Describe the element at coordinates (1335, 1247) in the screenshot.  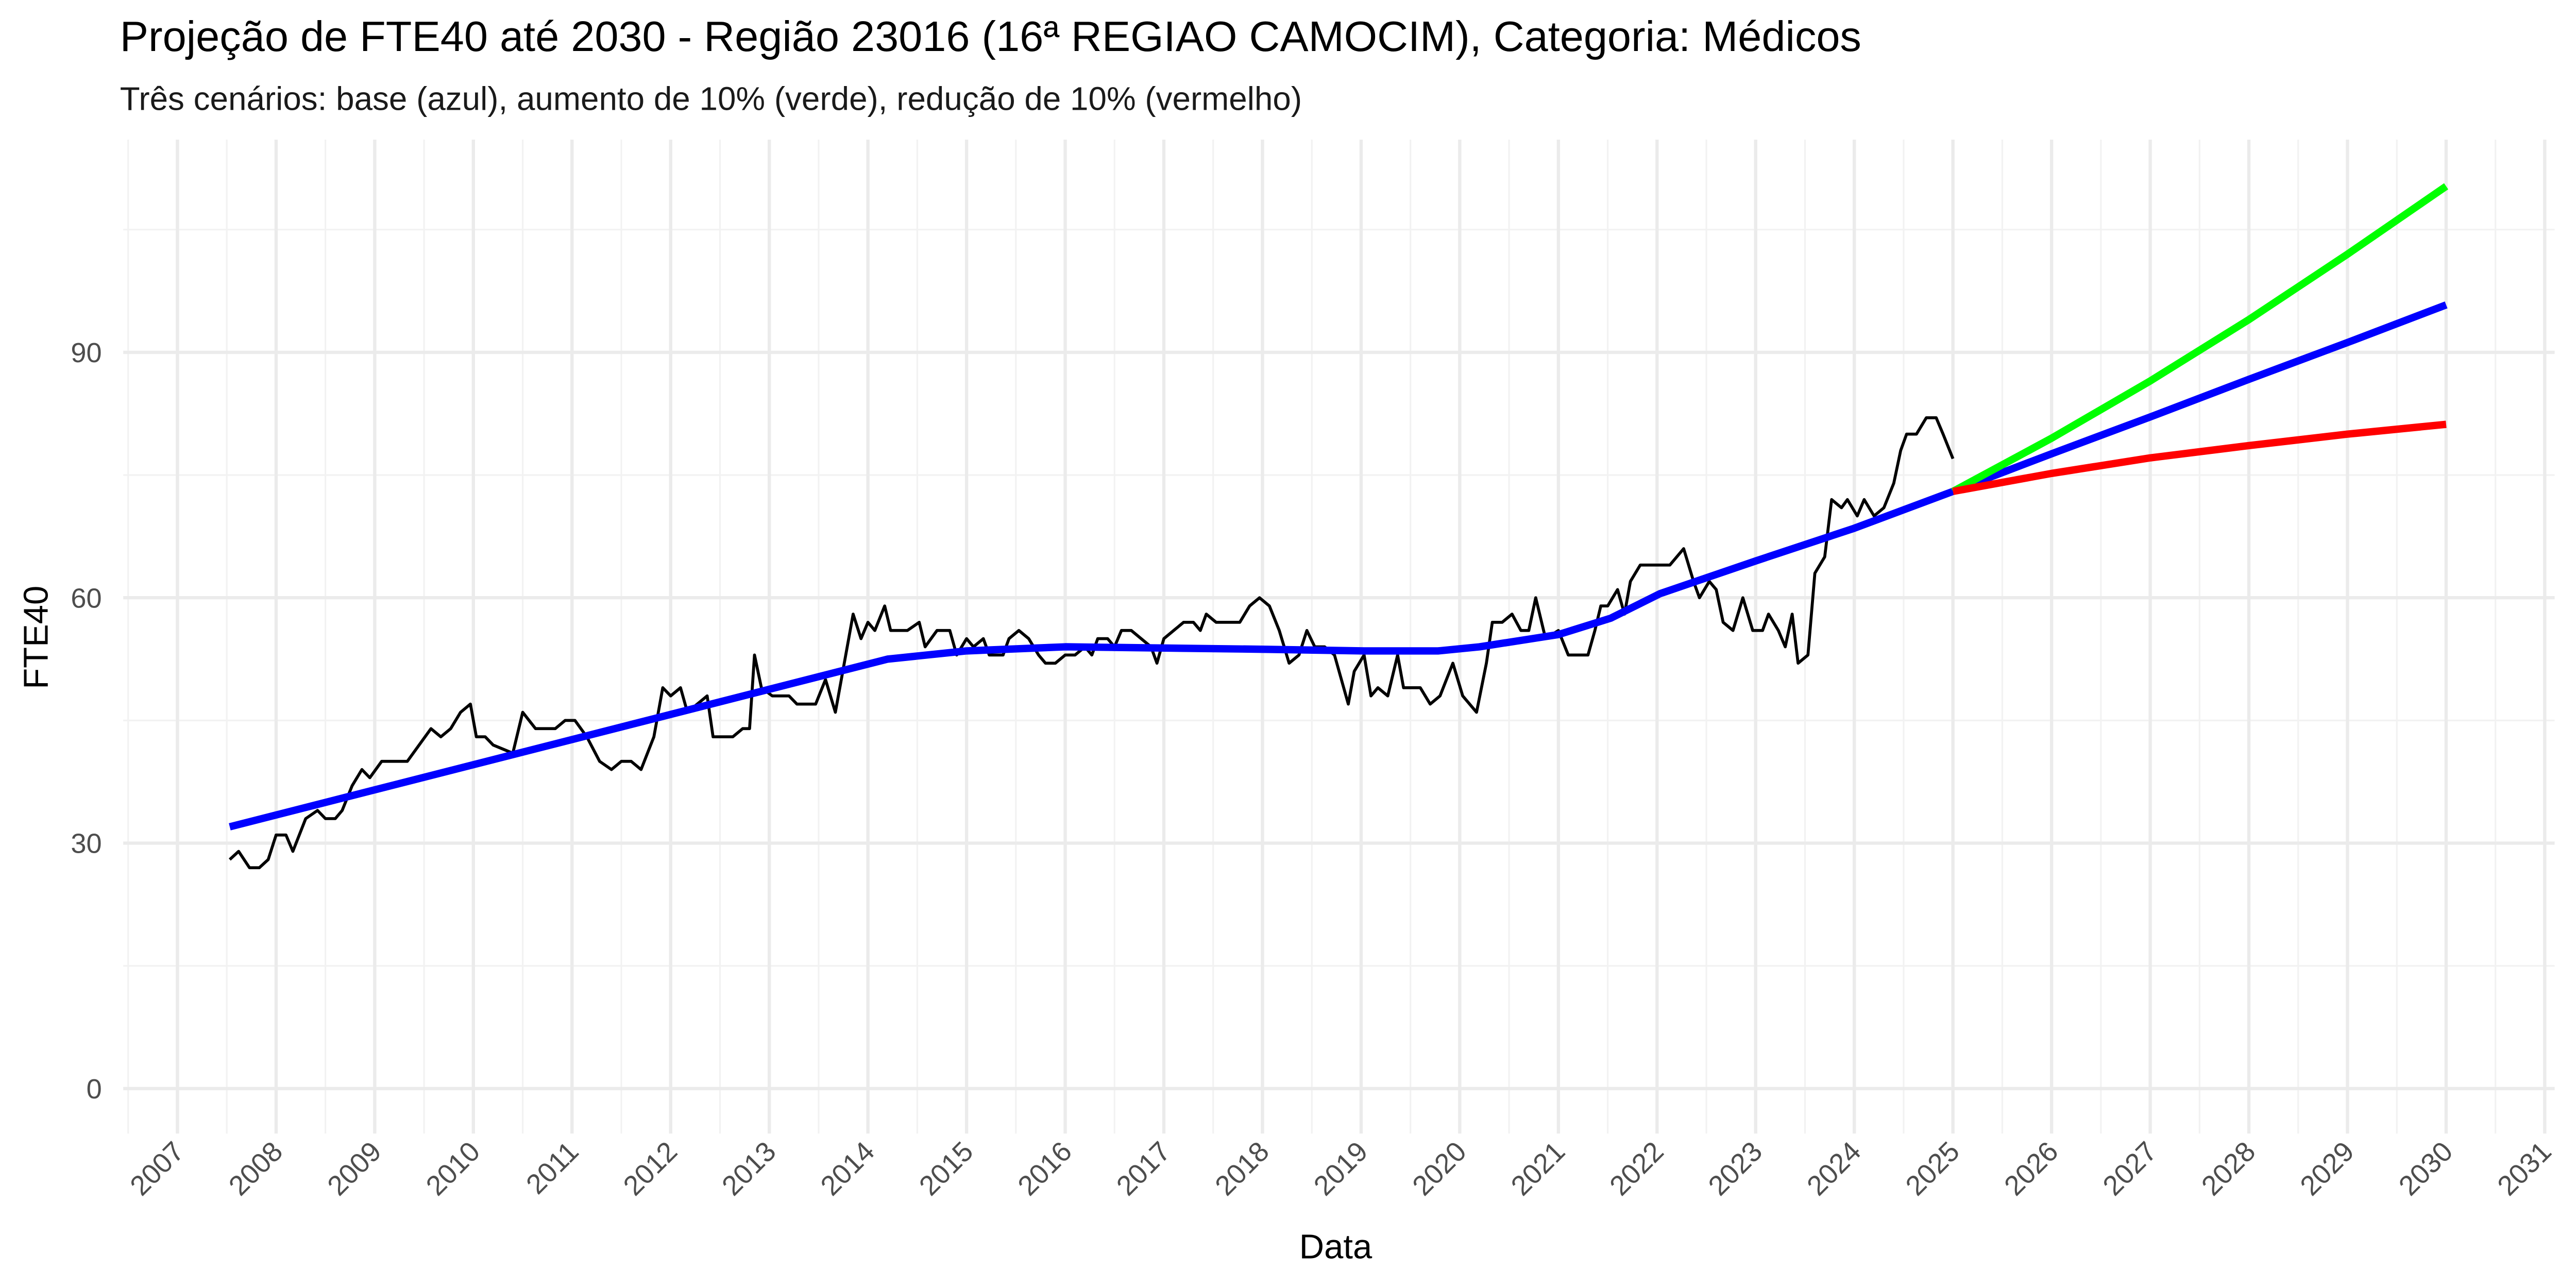
I see `x-axis-title: Data` at that location.